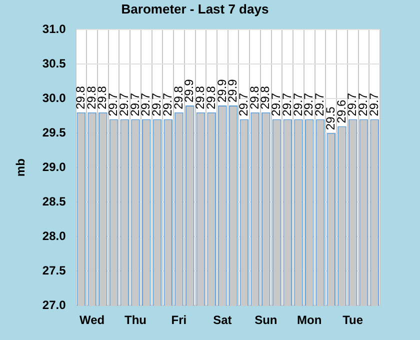 The height and width of the screenshot is (340, 420). I want to click on y-tick-label: 28.5, so click(54, 201).